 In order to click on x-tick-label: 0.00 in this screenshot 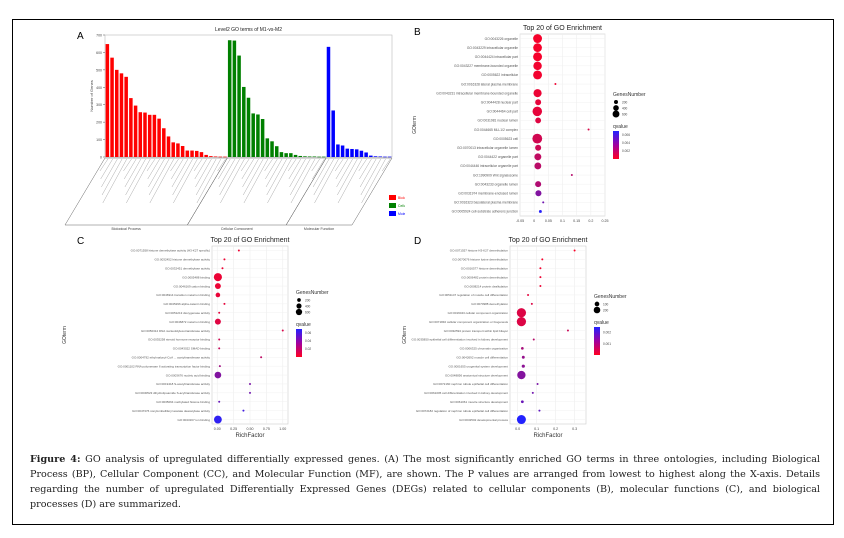, I will do `click(217, 429)`.